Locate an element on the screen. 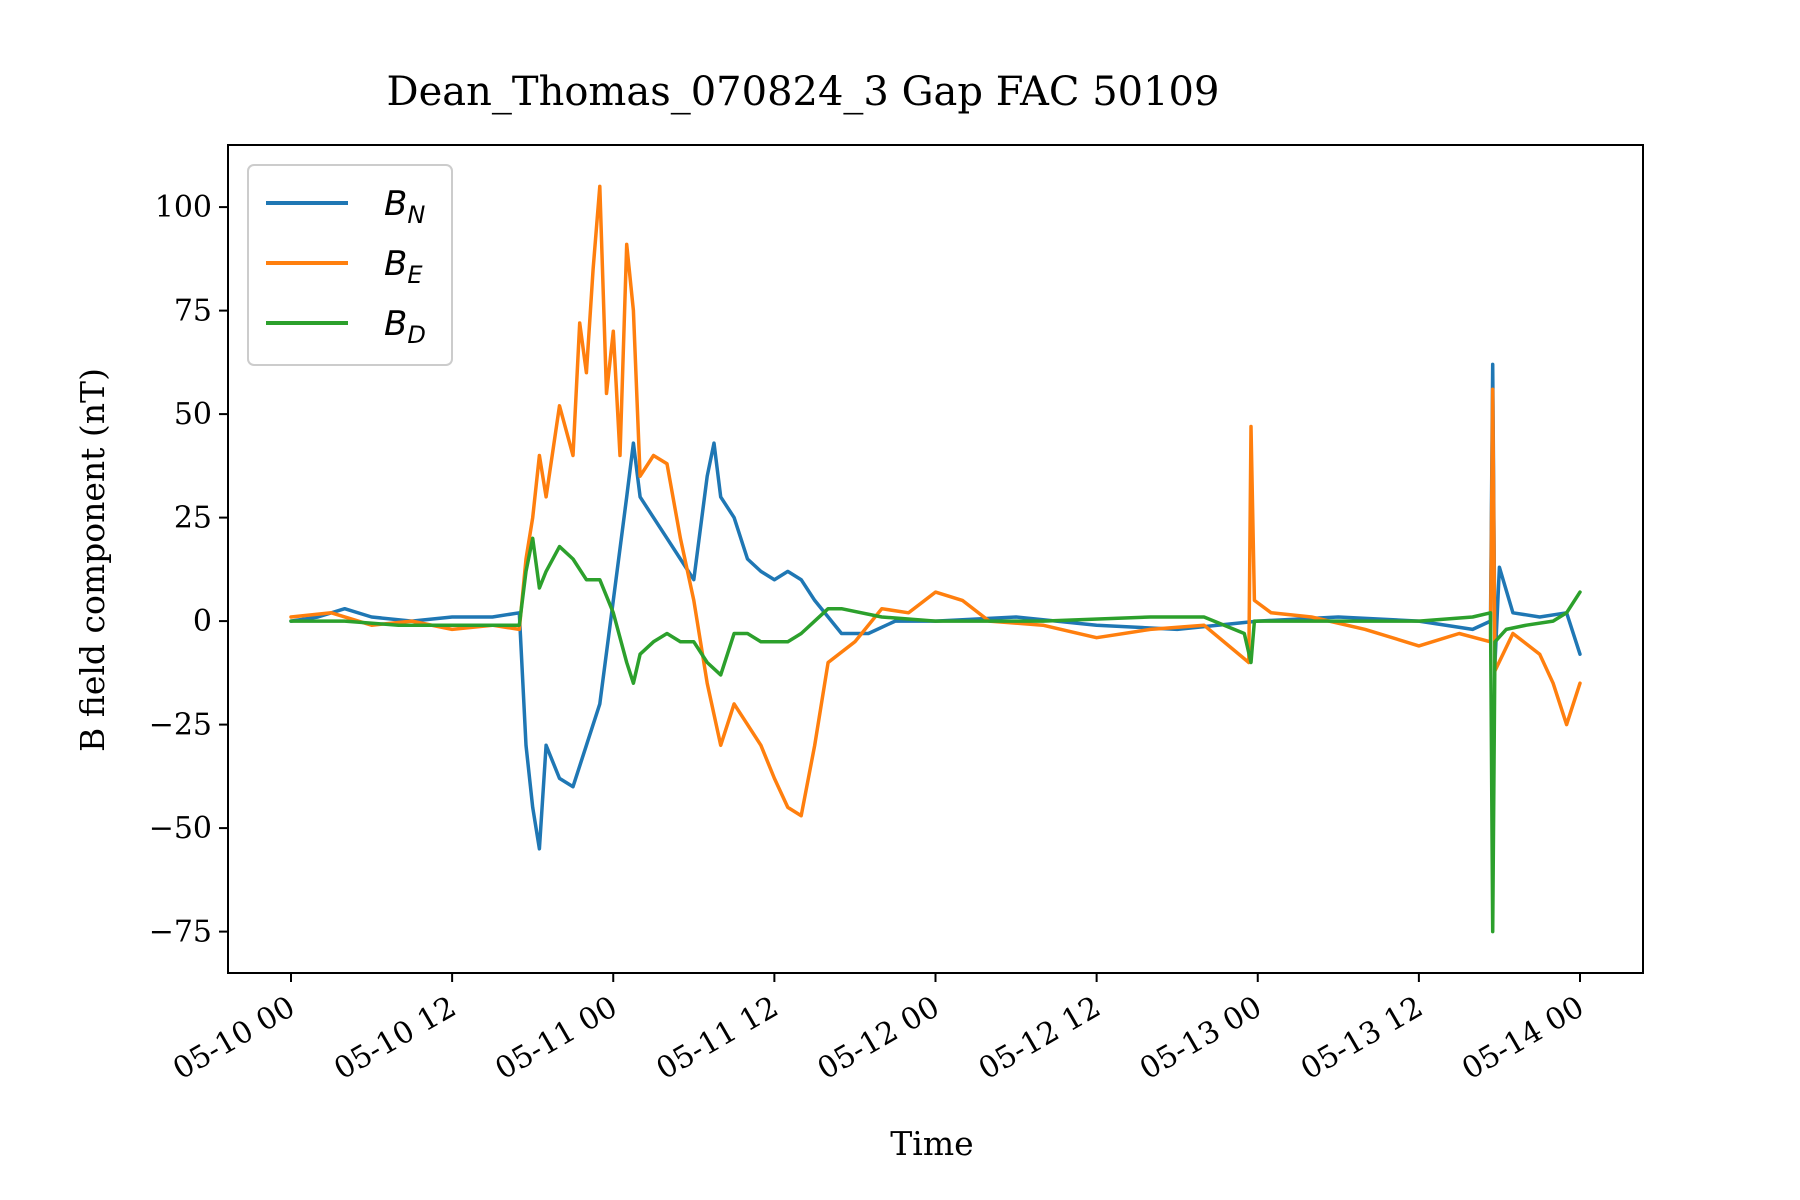 This screenshot has height=1200, width=1800. legend: BN BE BD is located at coordinates (350, 265).